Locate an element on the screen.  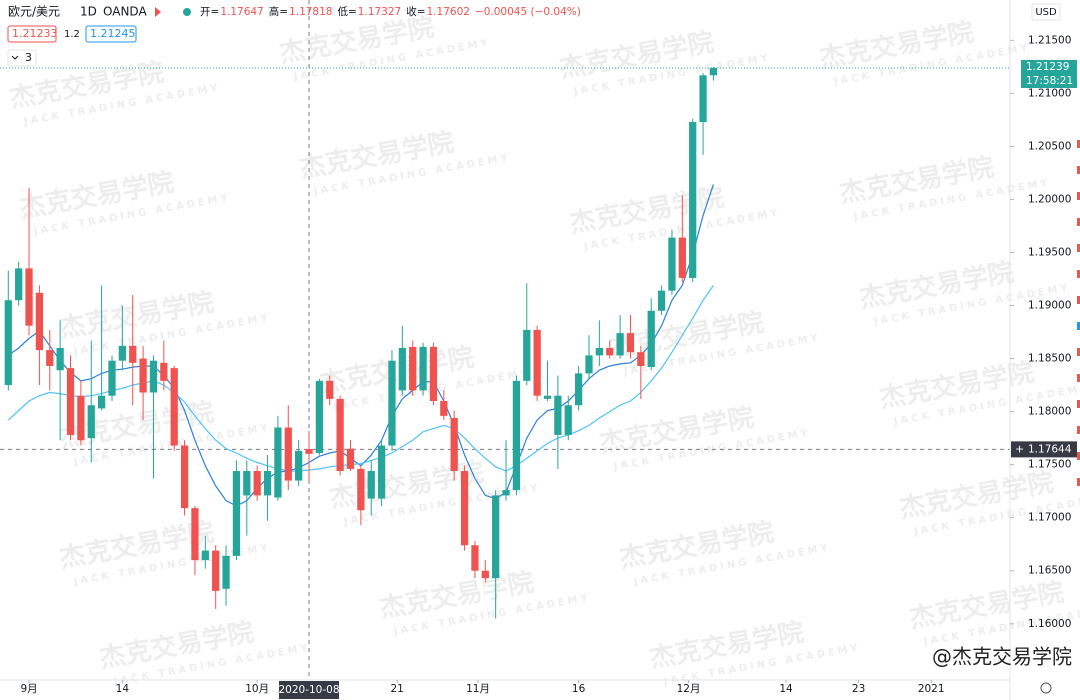
y-tick-label: 1.19500 is located at coordinates (1049, 252).